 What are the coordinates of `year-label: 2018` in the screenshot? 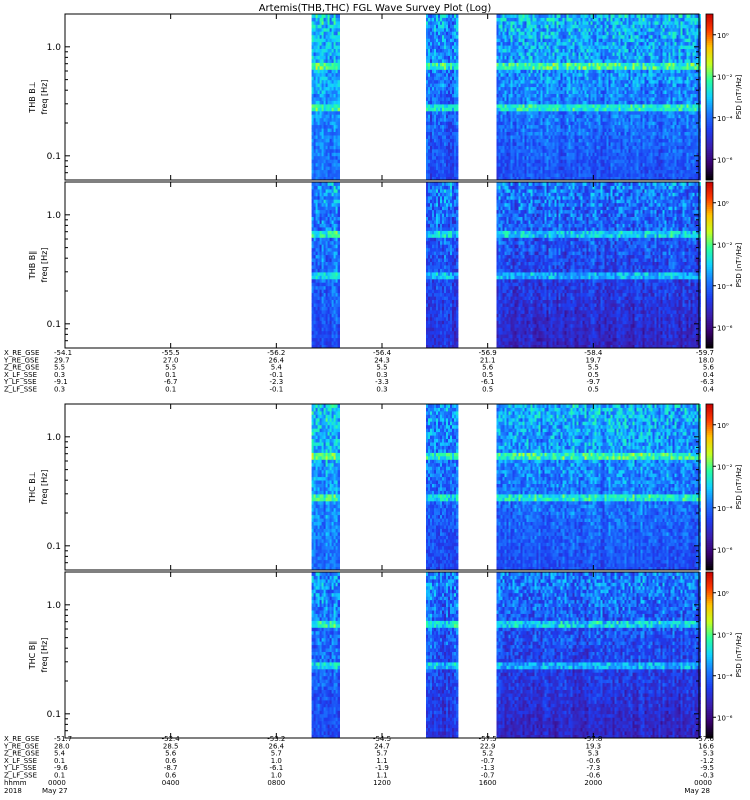 It's located at (13, 791).